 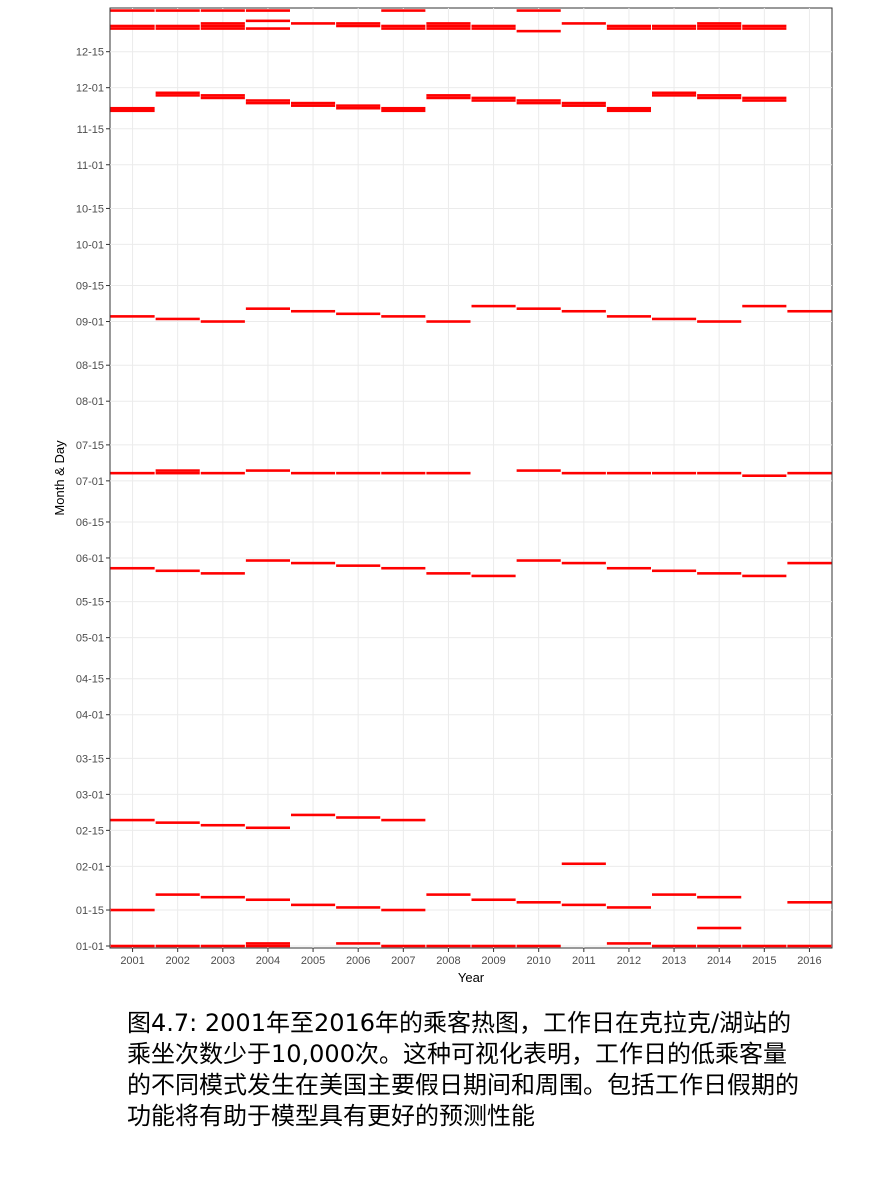 What do you see at coordinates (674, 961) in the screenshot?
I see `x-tick-label: 2013` at bounding box center [674, 961].